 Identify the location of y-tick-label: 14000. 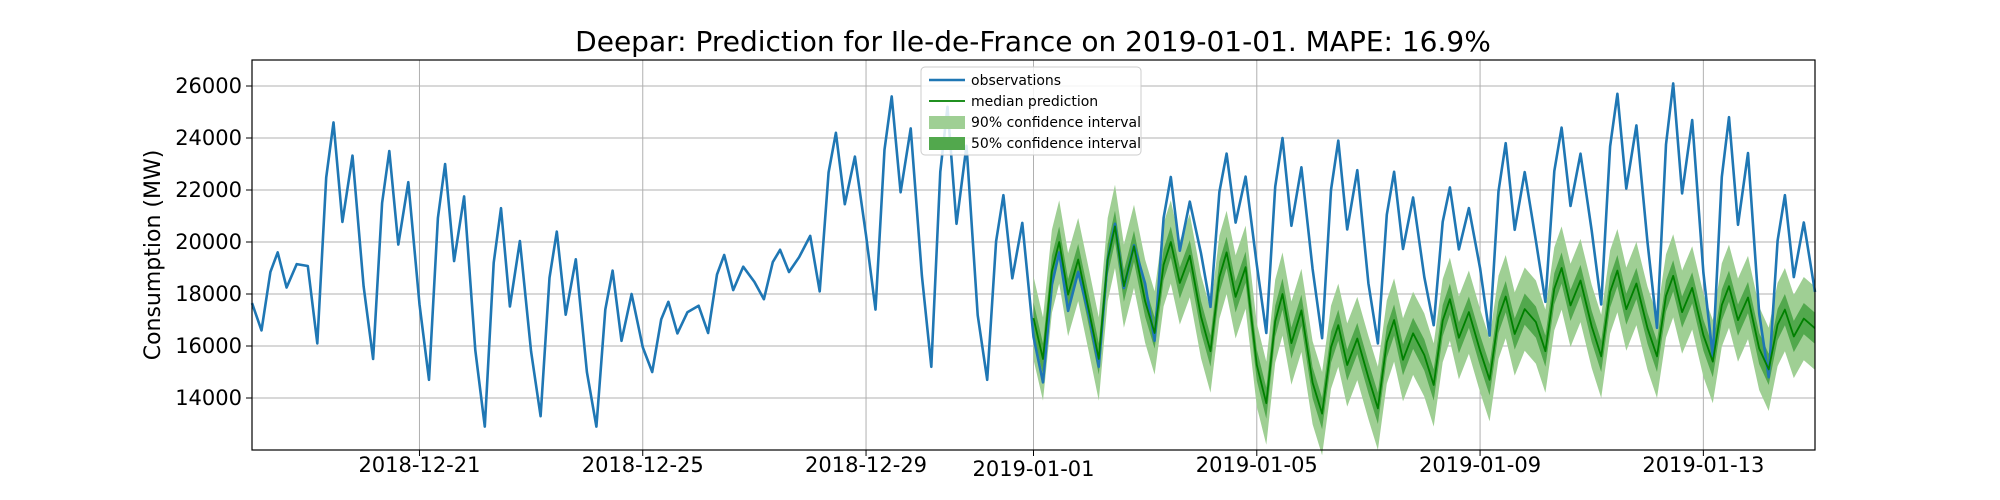
(208, 398).